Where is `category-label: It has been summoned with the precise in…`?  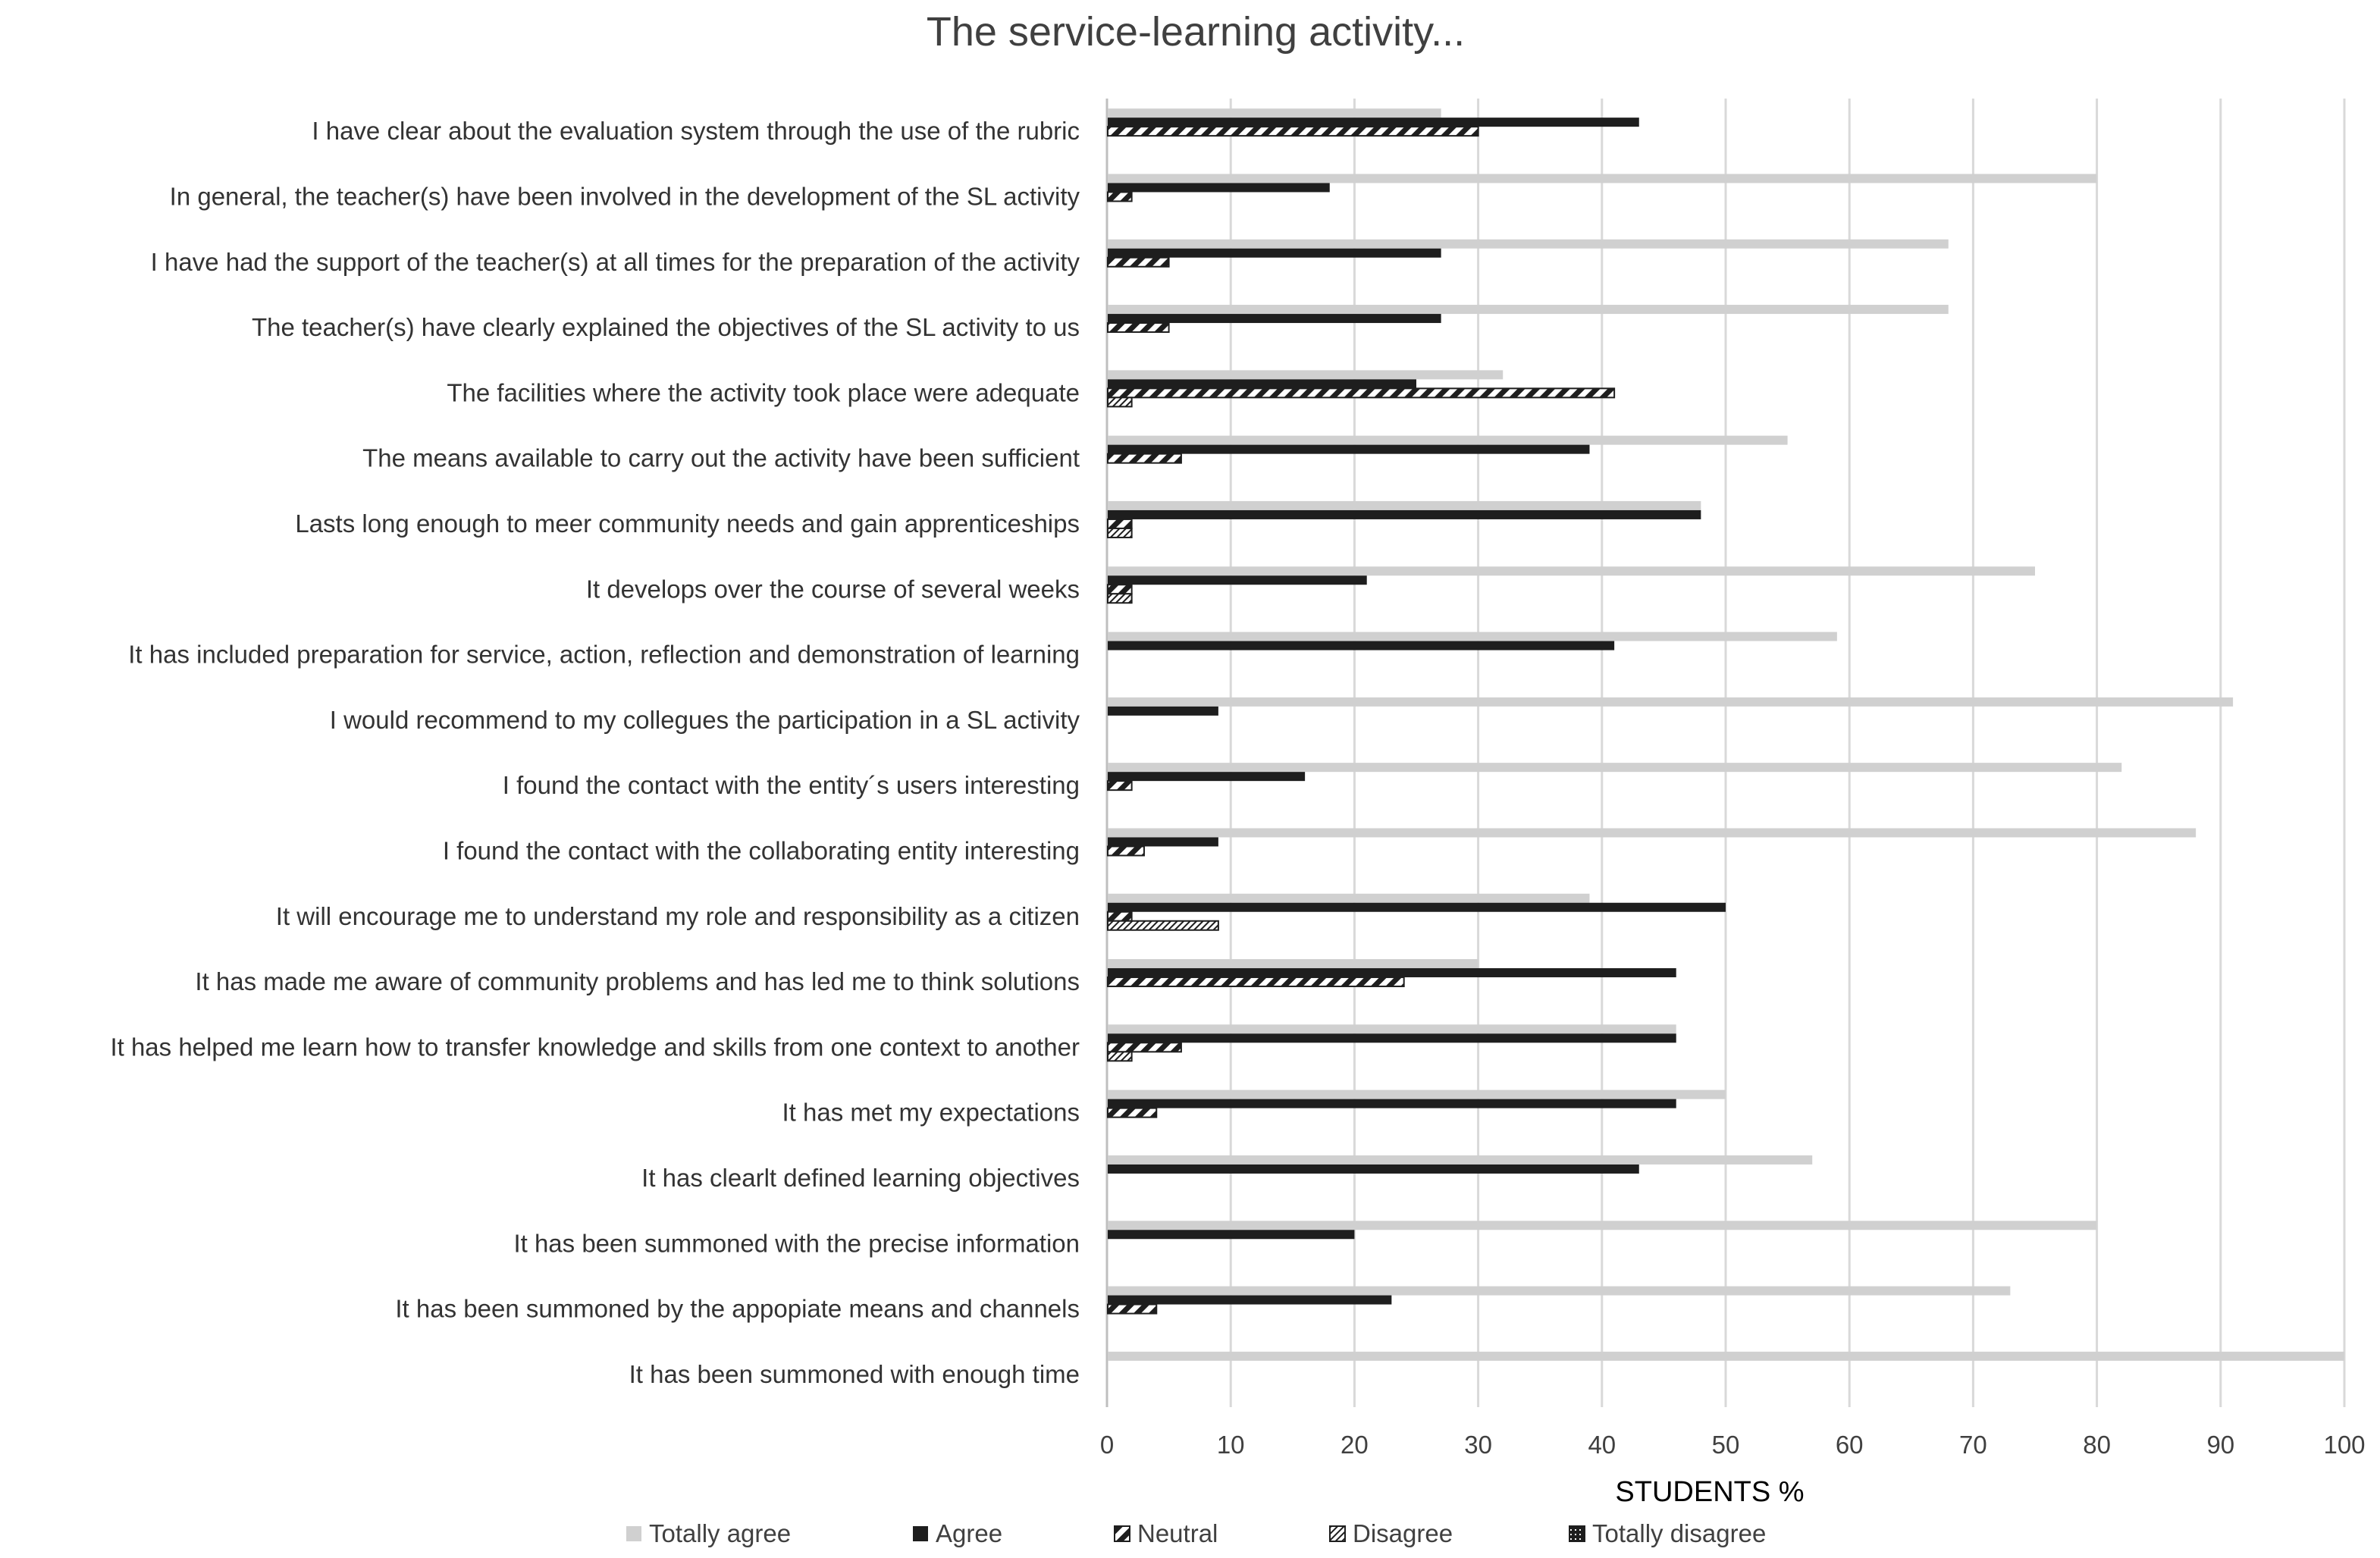 category-label: It has been summoned with the precise in… is located at coordinates (796, 1243).